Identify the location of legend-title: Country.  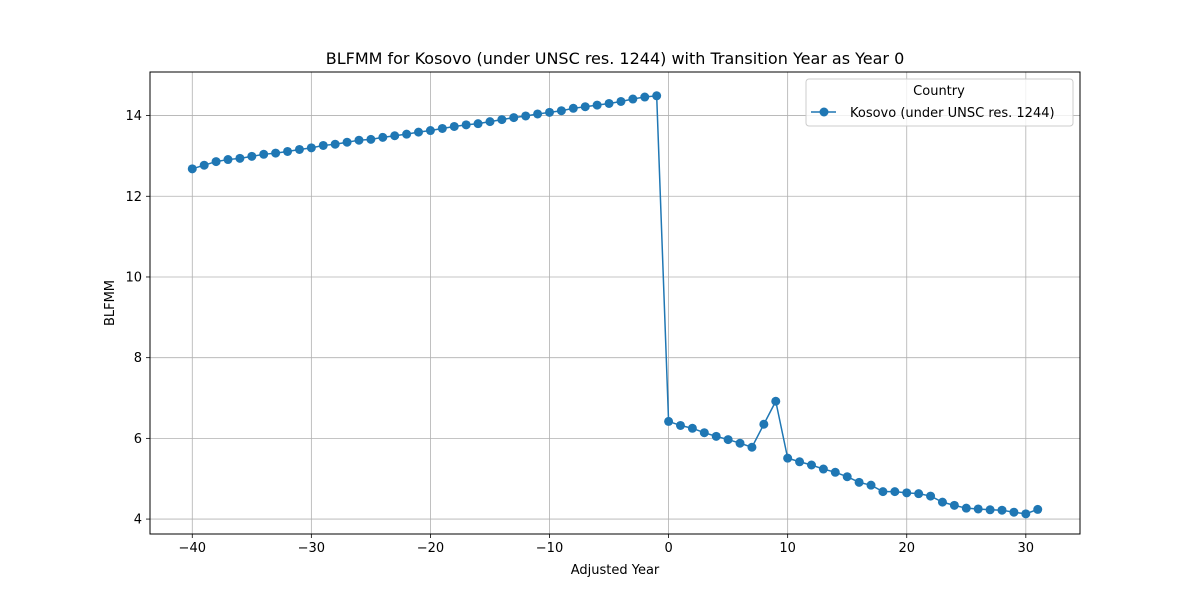
(939, 91).